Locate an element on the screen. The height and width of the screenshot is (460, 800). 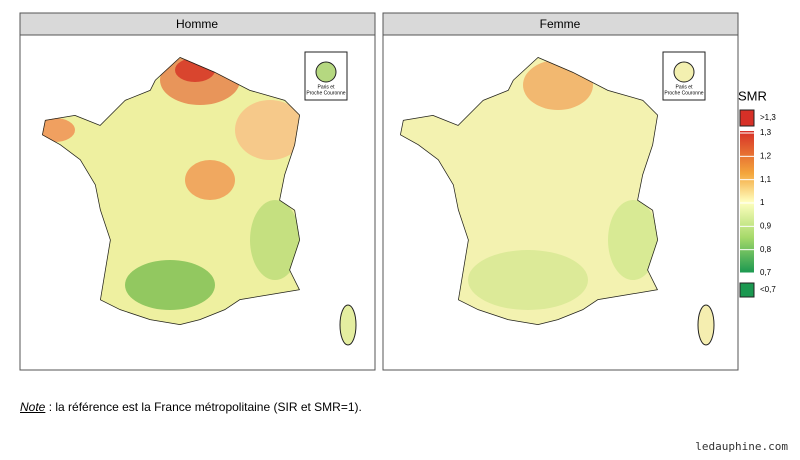
legend-label: 1 is located at coordinates (762, 202).